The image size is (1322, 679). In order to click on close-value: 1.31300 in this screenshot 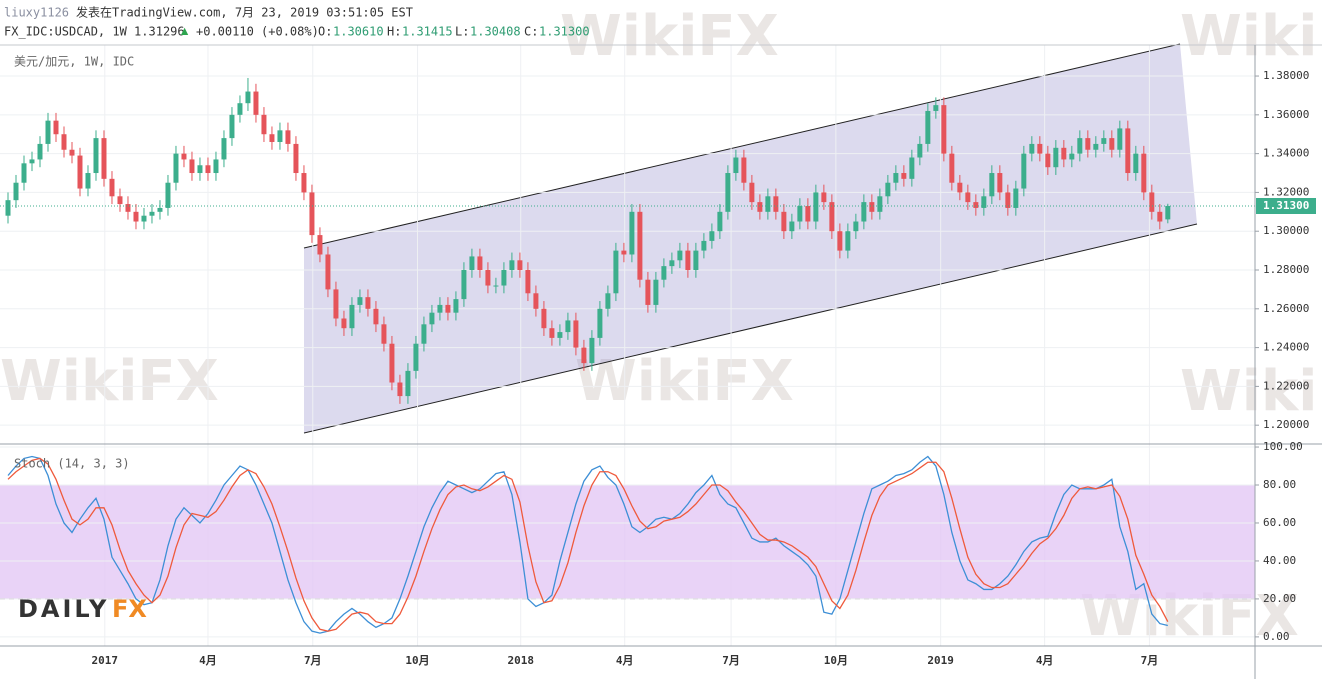, I will do `click(564, 32)`.